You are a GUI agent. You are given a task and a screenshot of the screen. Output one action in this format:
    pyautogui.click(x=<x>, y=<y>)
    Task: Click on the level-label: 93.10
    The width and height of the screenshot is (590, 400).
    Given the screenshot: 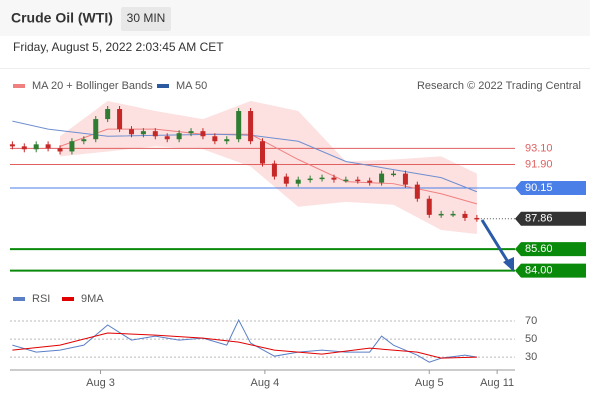 What is the action you would take?
    pyautogui.click(x=539, y=148)
    